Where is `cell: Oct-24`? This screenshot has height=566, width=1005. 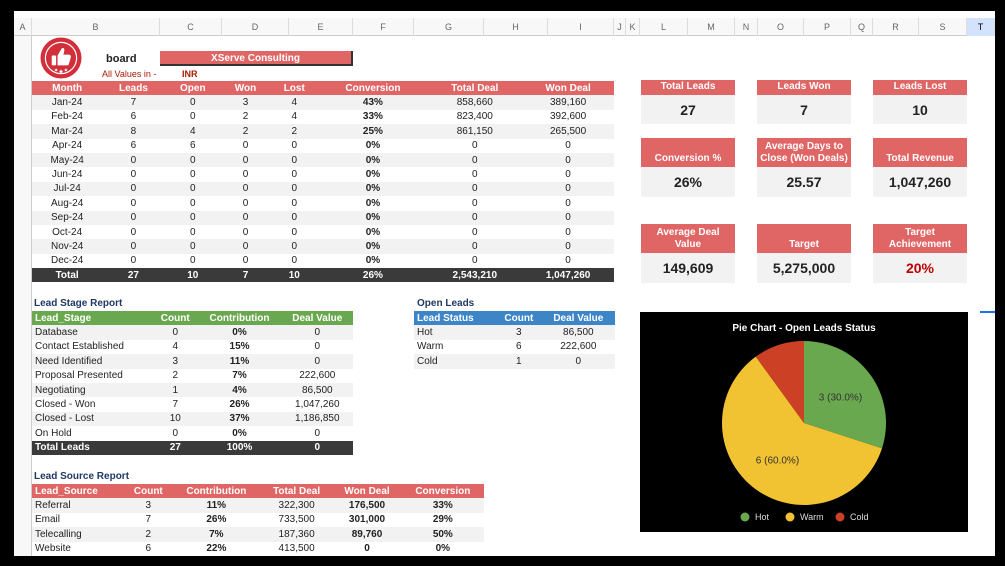
cell: Oct-24 is located at coordinates (67, 232).